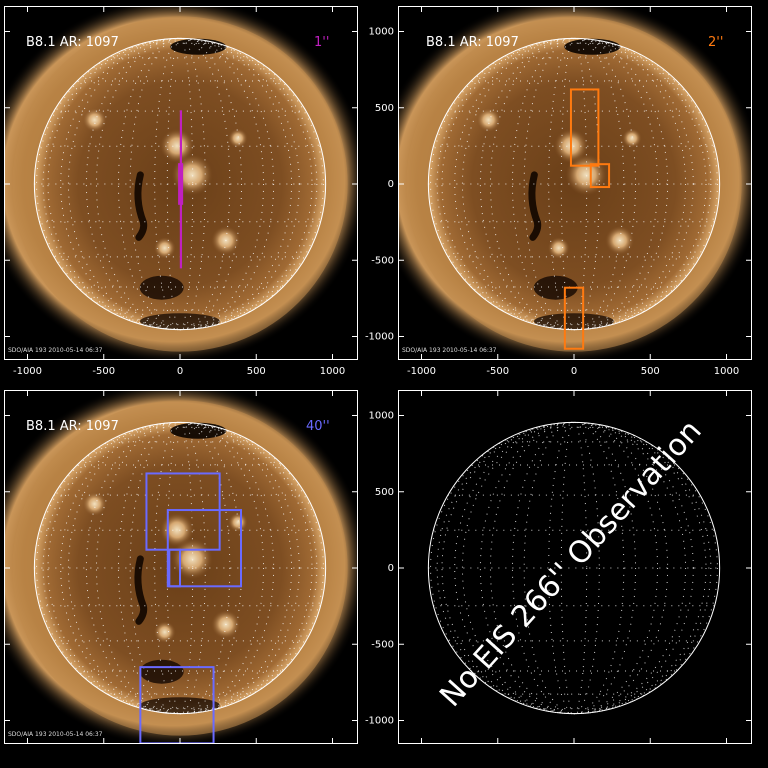 This screenshot has width=768, height=768. I want to click on heliographic-grid, so click(180, 568).